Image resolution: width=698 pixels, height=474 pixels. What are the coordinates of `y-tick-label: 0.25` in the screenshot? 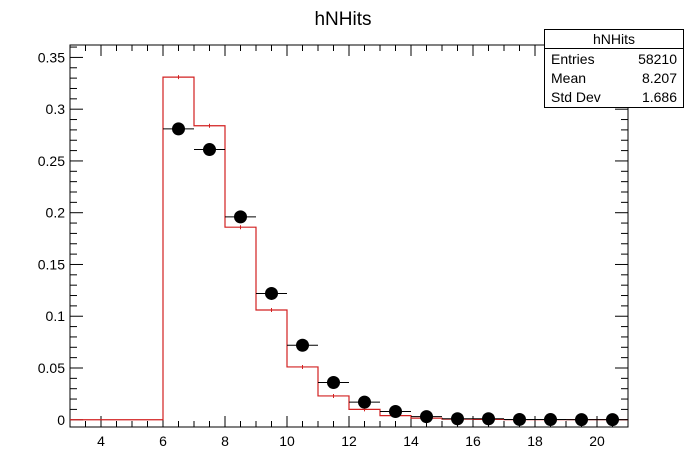 It's located at (51, 161).